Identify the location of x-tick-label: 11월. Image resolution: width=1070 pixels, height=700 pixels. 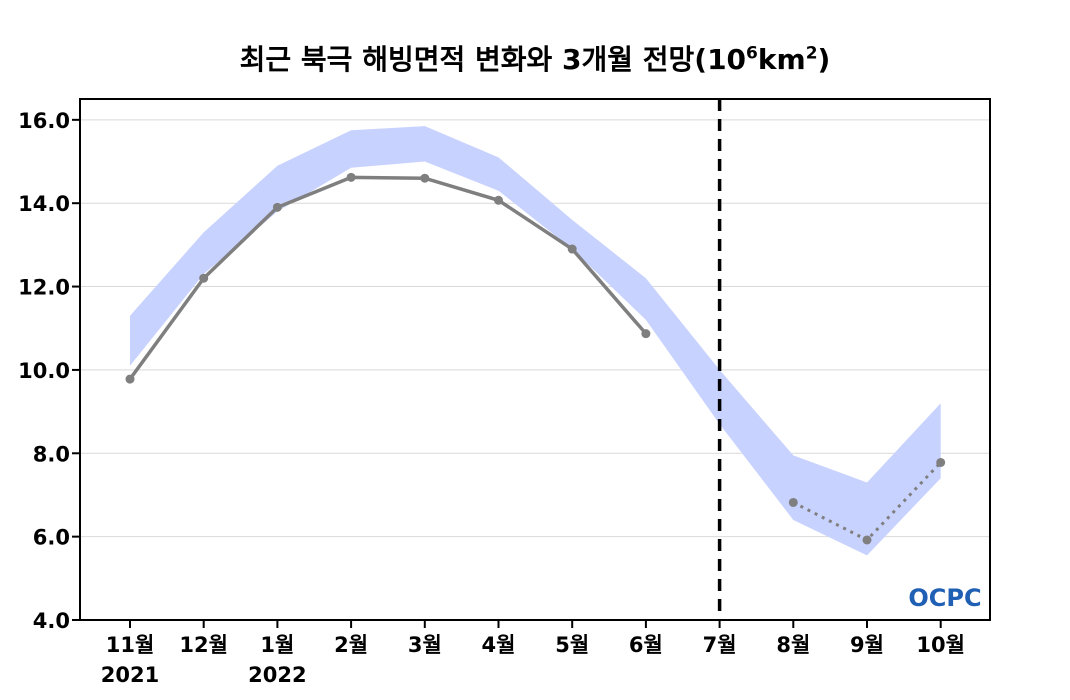
(130, 645).